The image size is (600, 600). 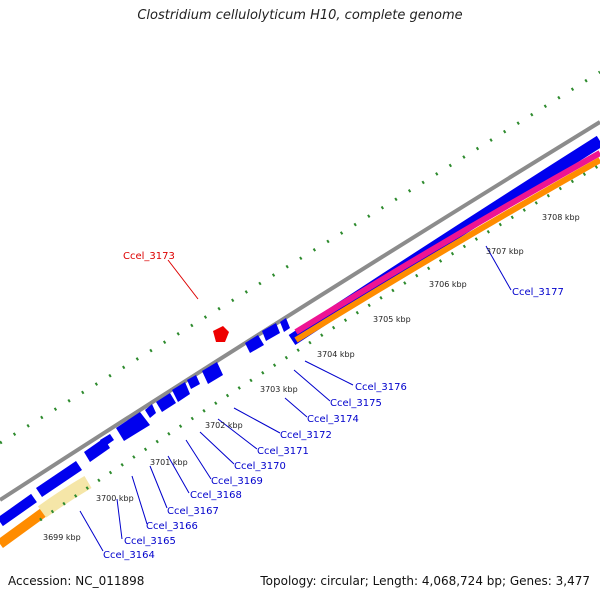 I want to click on track-orange-left, so click(x=23, y=528).